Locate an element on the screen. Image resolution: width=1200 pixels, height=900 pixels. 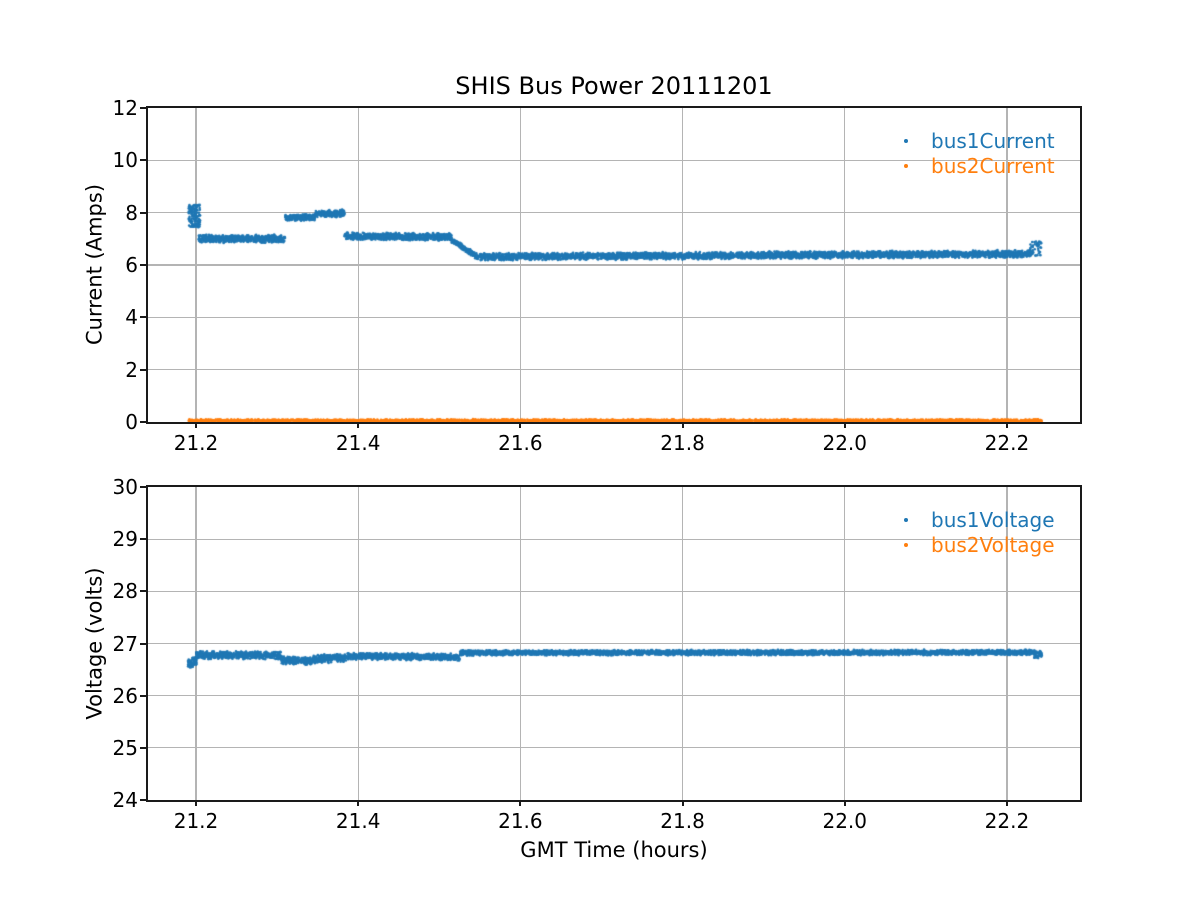
y-tick-label: 10 is located at coordinates (125, 160).